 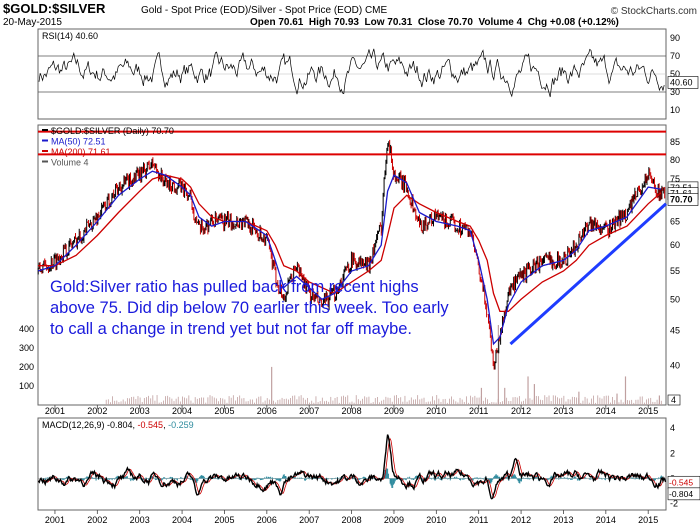 What do you see at coordinates (352, 467) in the screenshot?
I see `macd-line` at bounding box center [352, 467].